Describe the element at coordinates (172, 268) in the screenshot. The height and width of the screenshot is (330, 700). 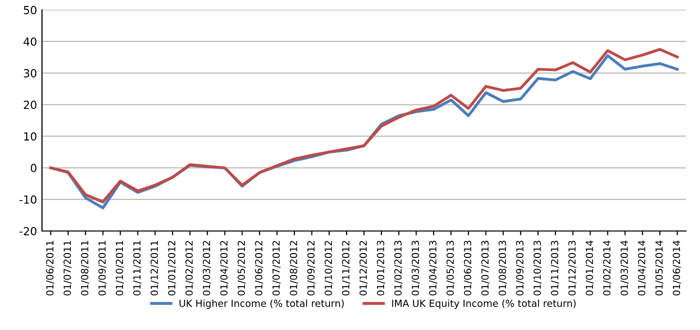
I see `x-tick-label: 01/01/2012` at that location.